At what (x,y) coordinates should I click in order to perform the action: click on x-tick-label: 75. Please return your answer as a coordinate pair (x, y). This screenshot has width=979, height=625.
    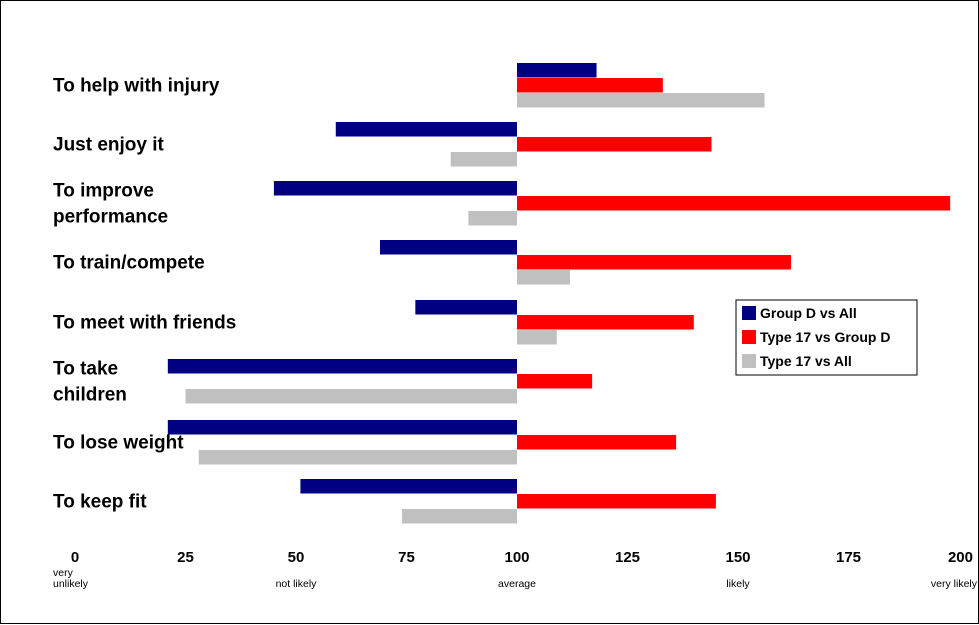
    Looking at the image, I should click on (406, 557).